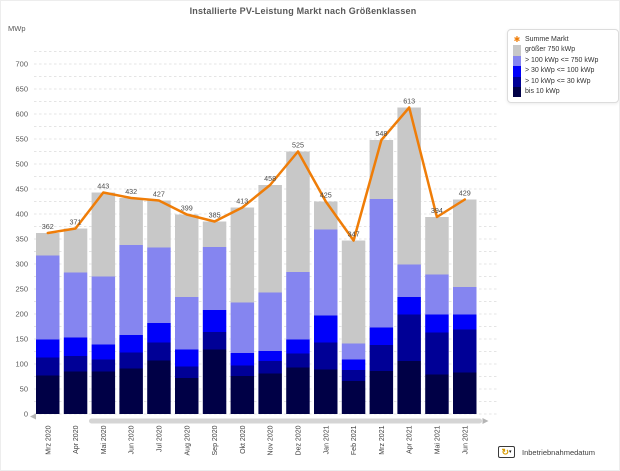  I want to click on bar-value-label: 443, so click(103, 186).